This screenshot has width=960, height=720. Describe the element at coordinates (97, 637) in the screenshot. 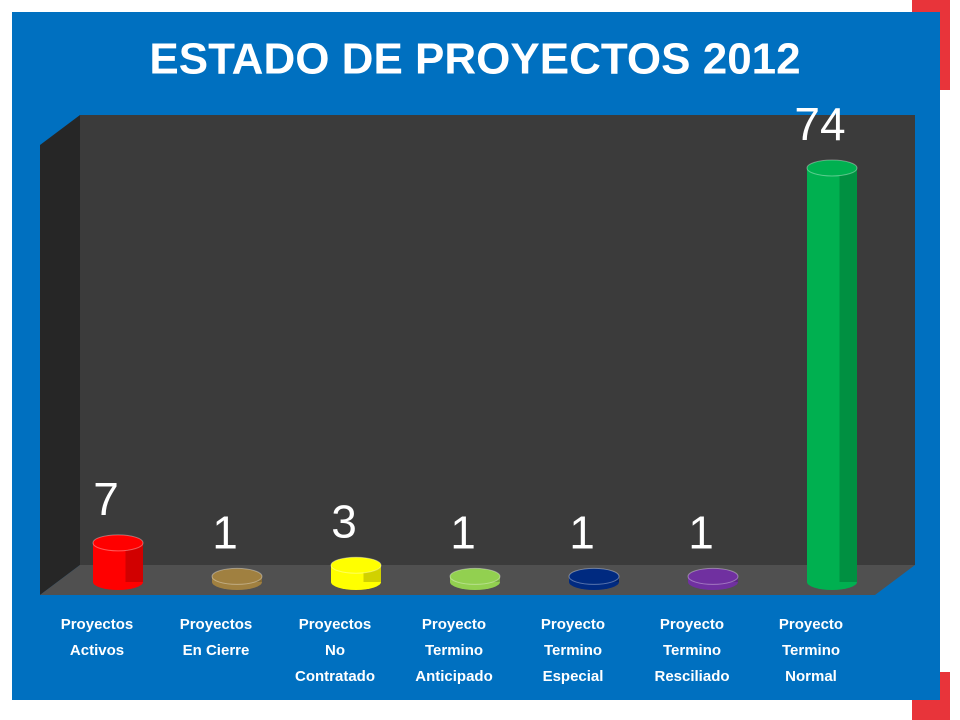

I see `x-tick-label: Proyectos Activos` at that location.